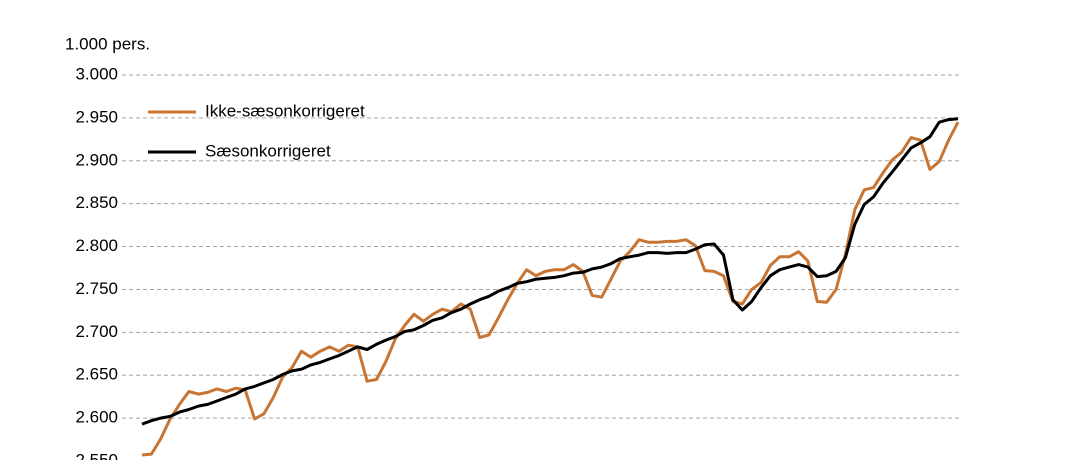  What do you see at coordinates (96, 245) in the screenshot?
I see `y-tick-label: 2.800` at bounding box center [96, 245].